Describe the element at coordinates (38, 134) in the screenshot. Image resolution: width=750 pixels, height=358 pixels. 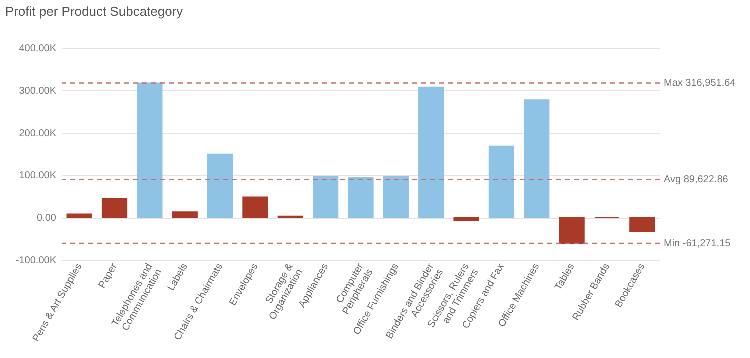
I see `y-tick-label: 200.00K` at that location.